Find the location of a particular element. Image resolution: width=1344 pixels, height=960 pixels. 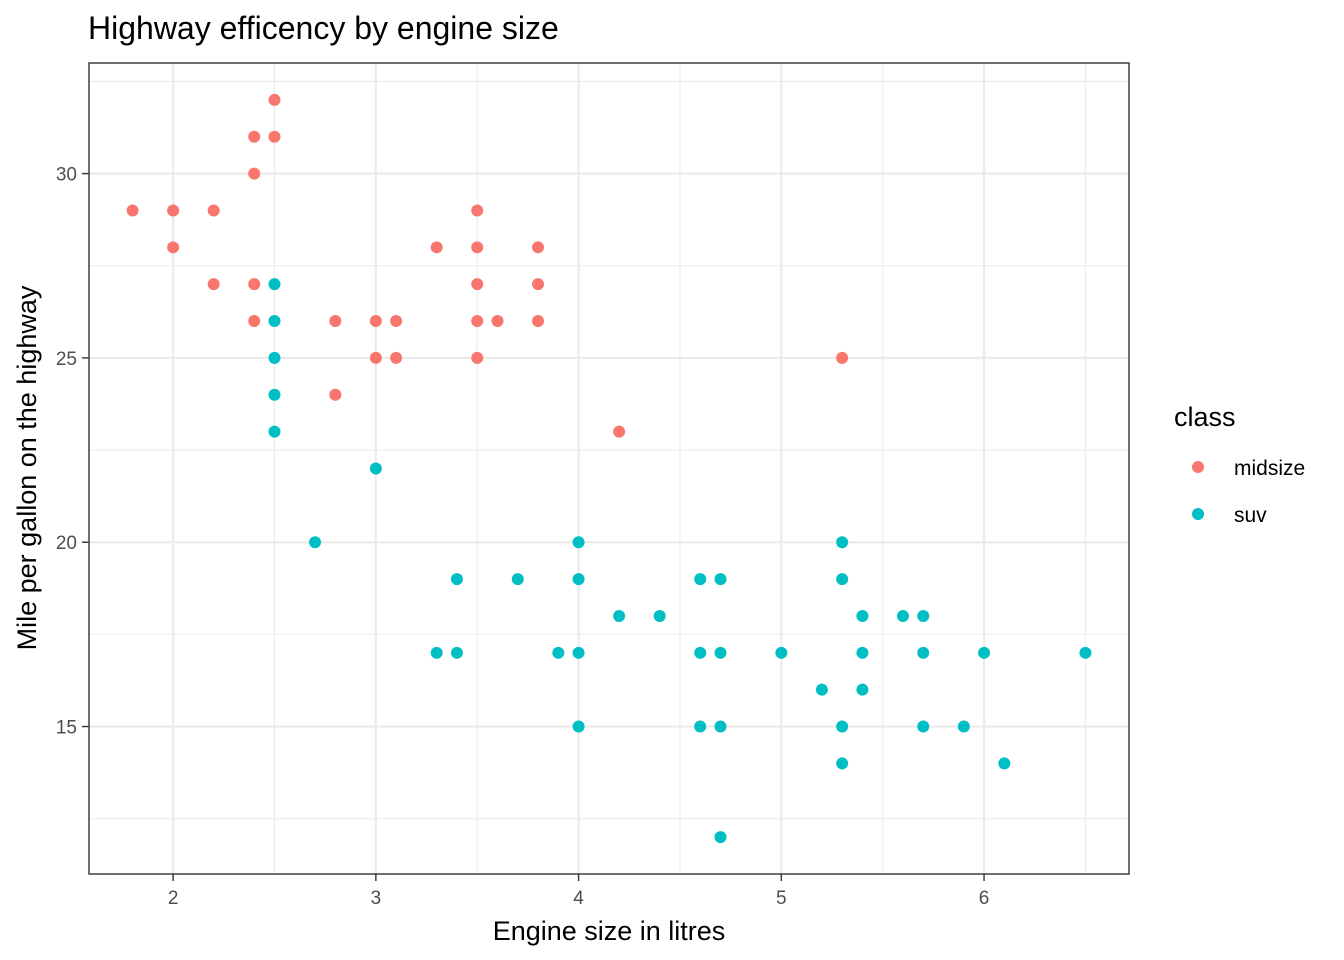

x-tick-label: 6 is located at coordinates (984, 898).